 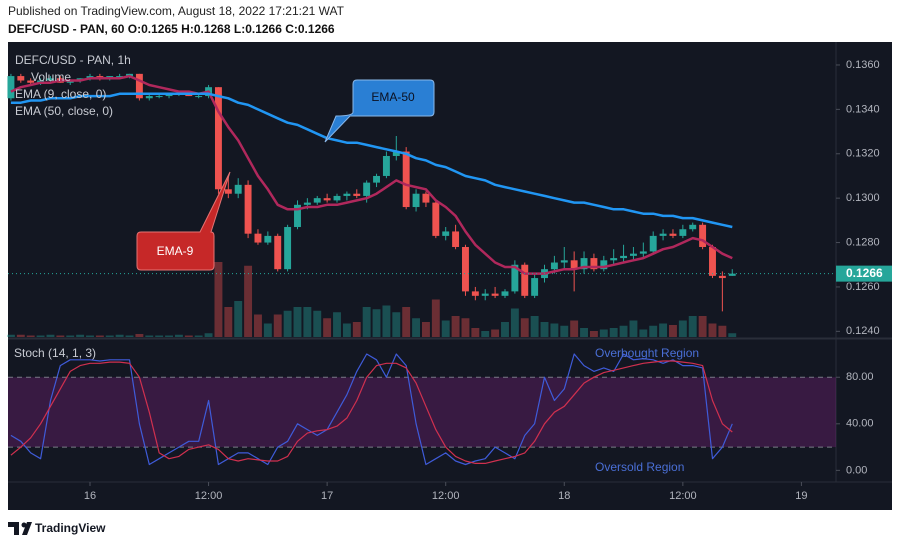 What do you see at coordinates (55, 353) in the screenshot?
I see `legend-stoch: Stoch (14, 1, 3)` at bounding box center [55, 353].